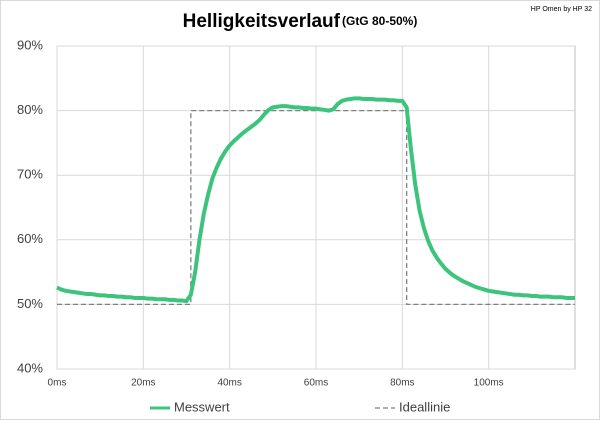 The height and width of the screenshot is (425, 600). I want to click on x-tick-label: 60ms, so click(316, 383).